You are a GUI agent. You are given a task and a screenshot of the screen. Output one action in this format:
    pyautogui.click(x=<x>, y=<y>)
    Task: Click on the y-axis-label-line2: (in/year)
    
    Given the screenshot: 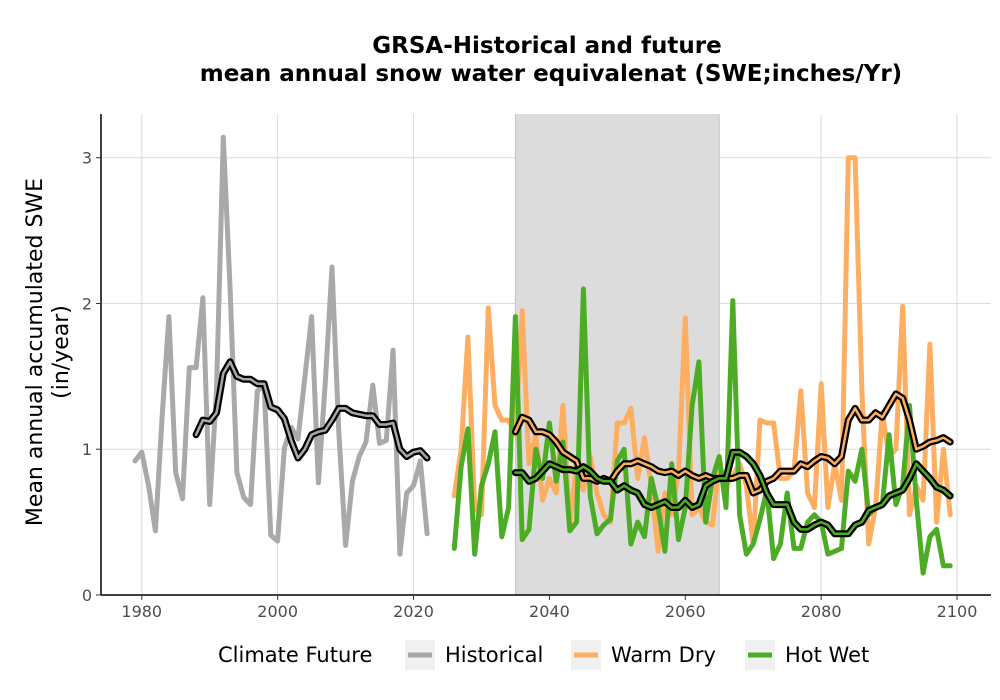 What is the action you would take?
    pyautogui.click(x=61, y=352)
    